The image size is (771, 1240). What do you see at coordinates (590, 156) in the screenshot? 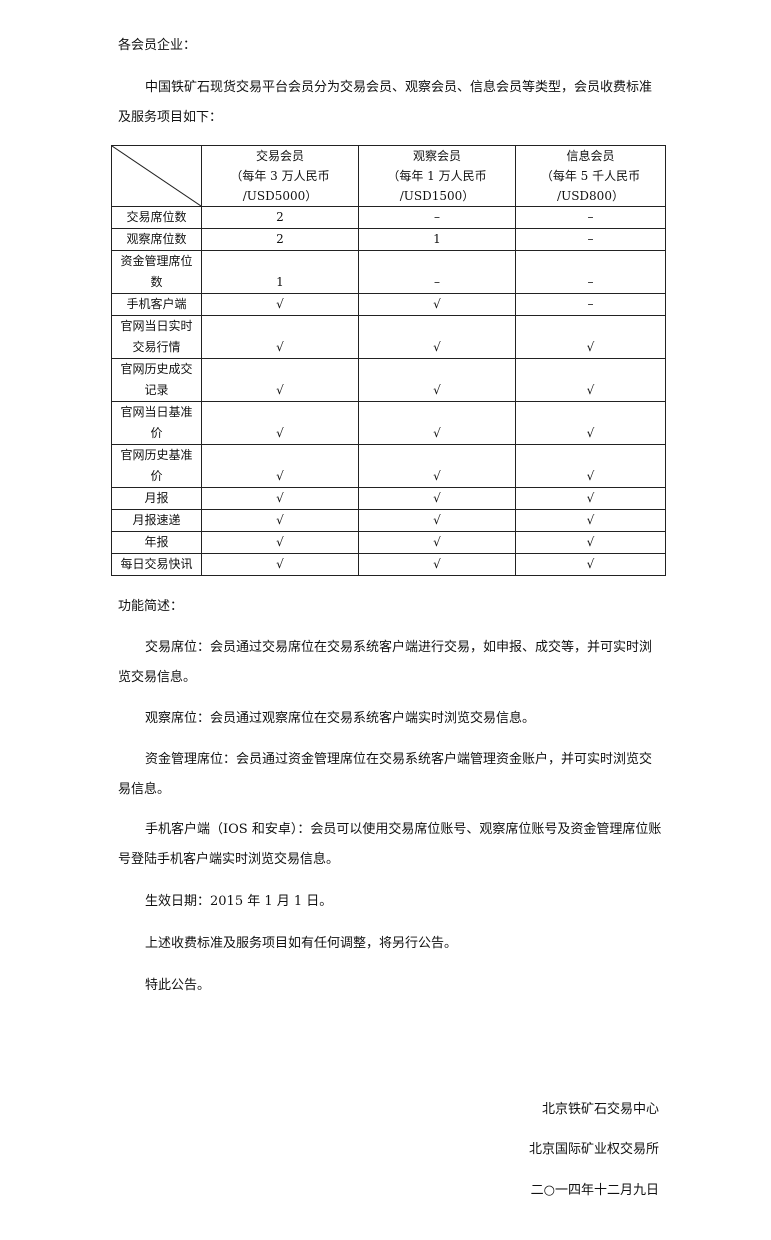
I see `column-name: 信息会员` at bounding box center [590, 156].